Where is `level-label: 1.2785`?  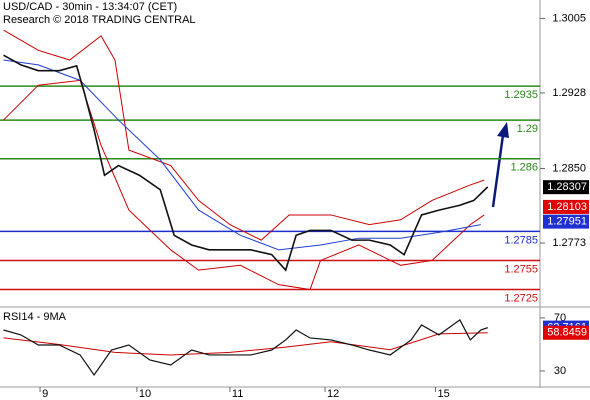
level-label: 1.2785 is located at coordinates (521, 240).